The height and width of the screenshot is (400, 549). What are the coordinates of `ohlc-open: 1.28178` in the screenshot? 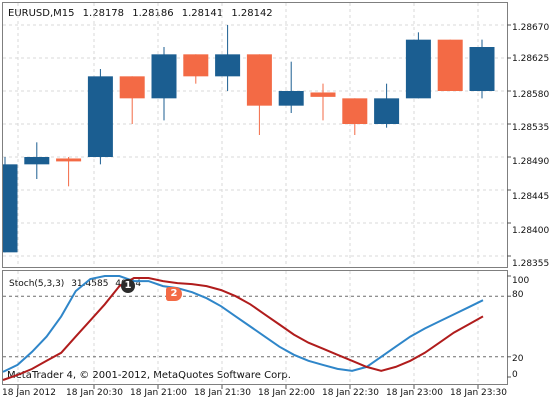 It's located at (103, 13).